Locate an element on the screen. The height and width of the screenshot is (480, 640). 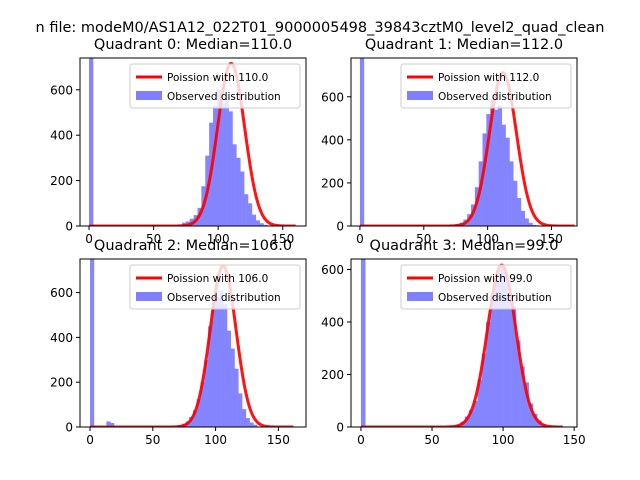
subplot-title: Quadrant 0: Median=110.0 is located at coordinates (193, 45).